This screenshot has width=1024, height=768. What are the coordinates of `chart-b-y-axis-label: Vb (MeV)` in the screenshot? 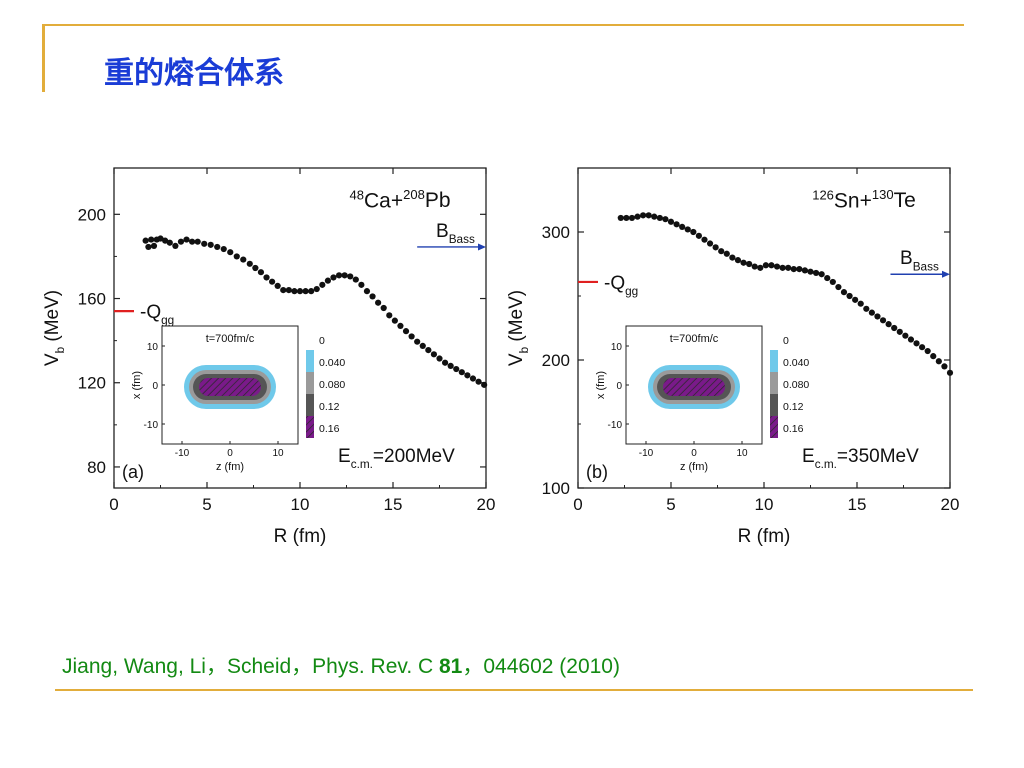 It's located at (518, 328).